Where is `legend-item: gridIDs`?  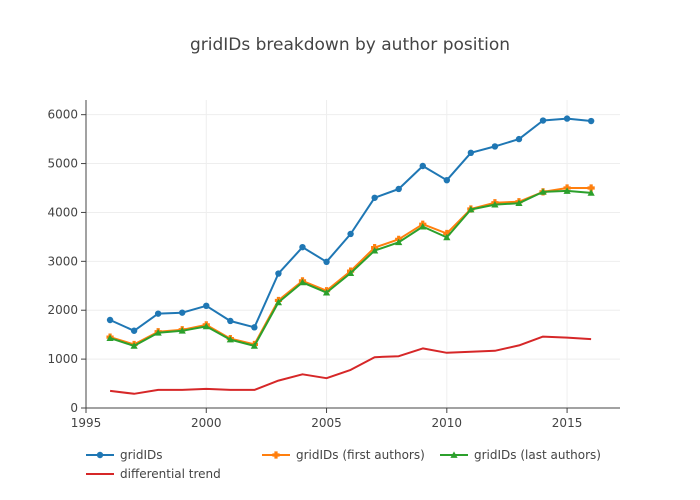 legend-item: gridIDs is located at coordinates (124, 455).